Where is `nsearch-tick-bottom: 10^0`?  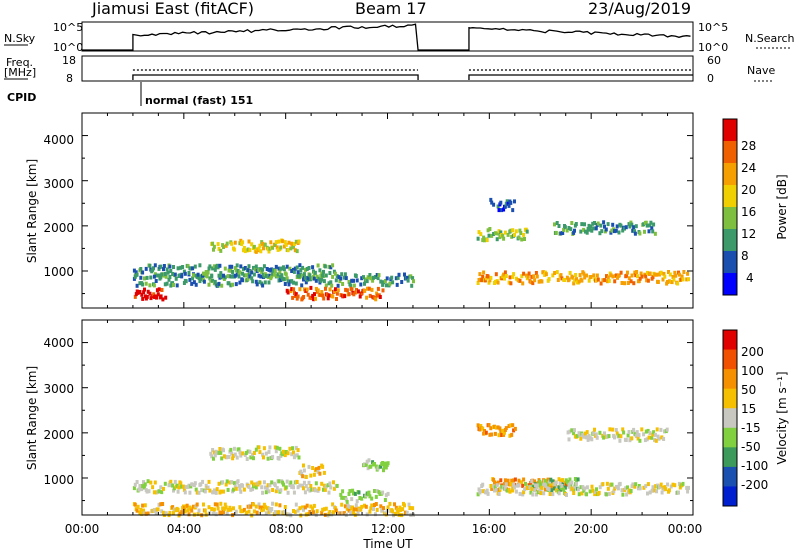
nsearch-tick-bottom: 10^0 is located at coordinates (713, 47).